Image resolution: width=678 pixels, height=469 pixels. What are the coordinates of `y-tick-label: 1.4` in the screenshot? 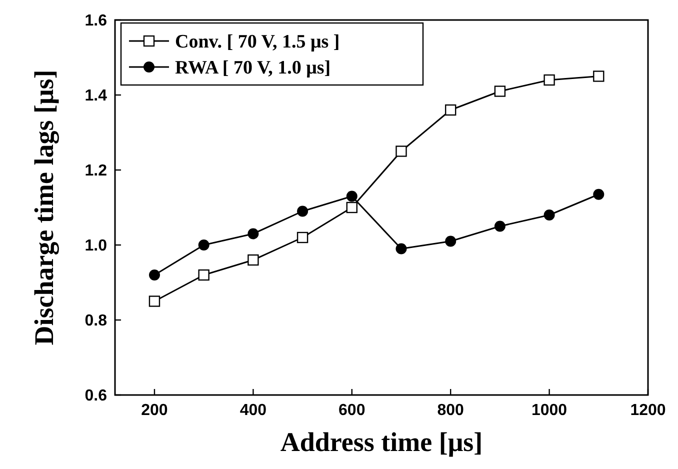 It's located at (96, 96).